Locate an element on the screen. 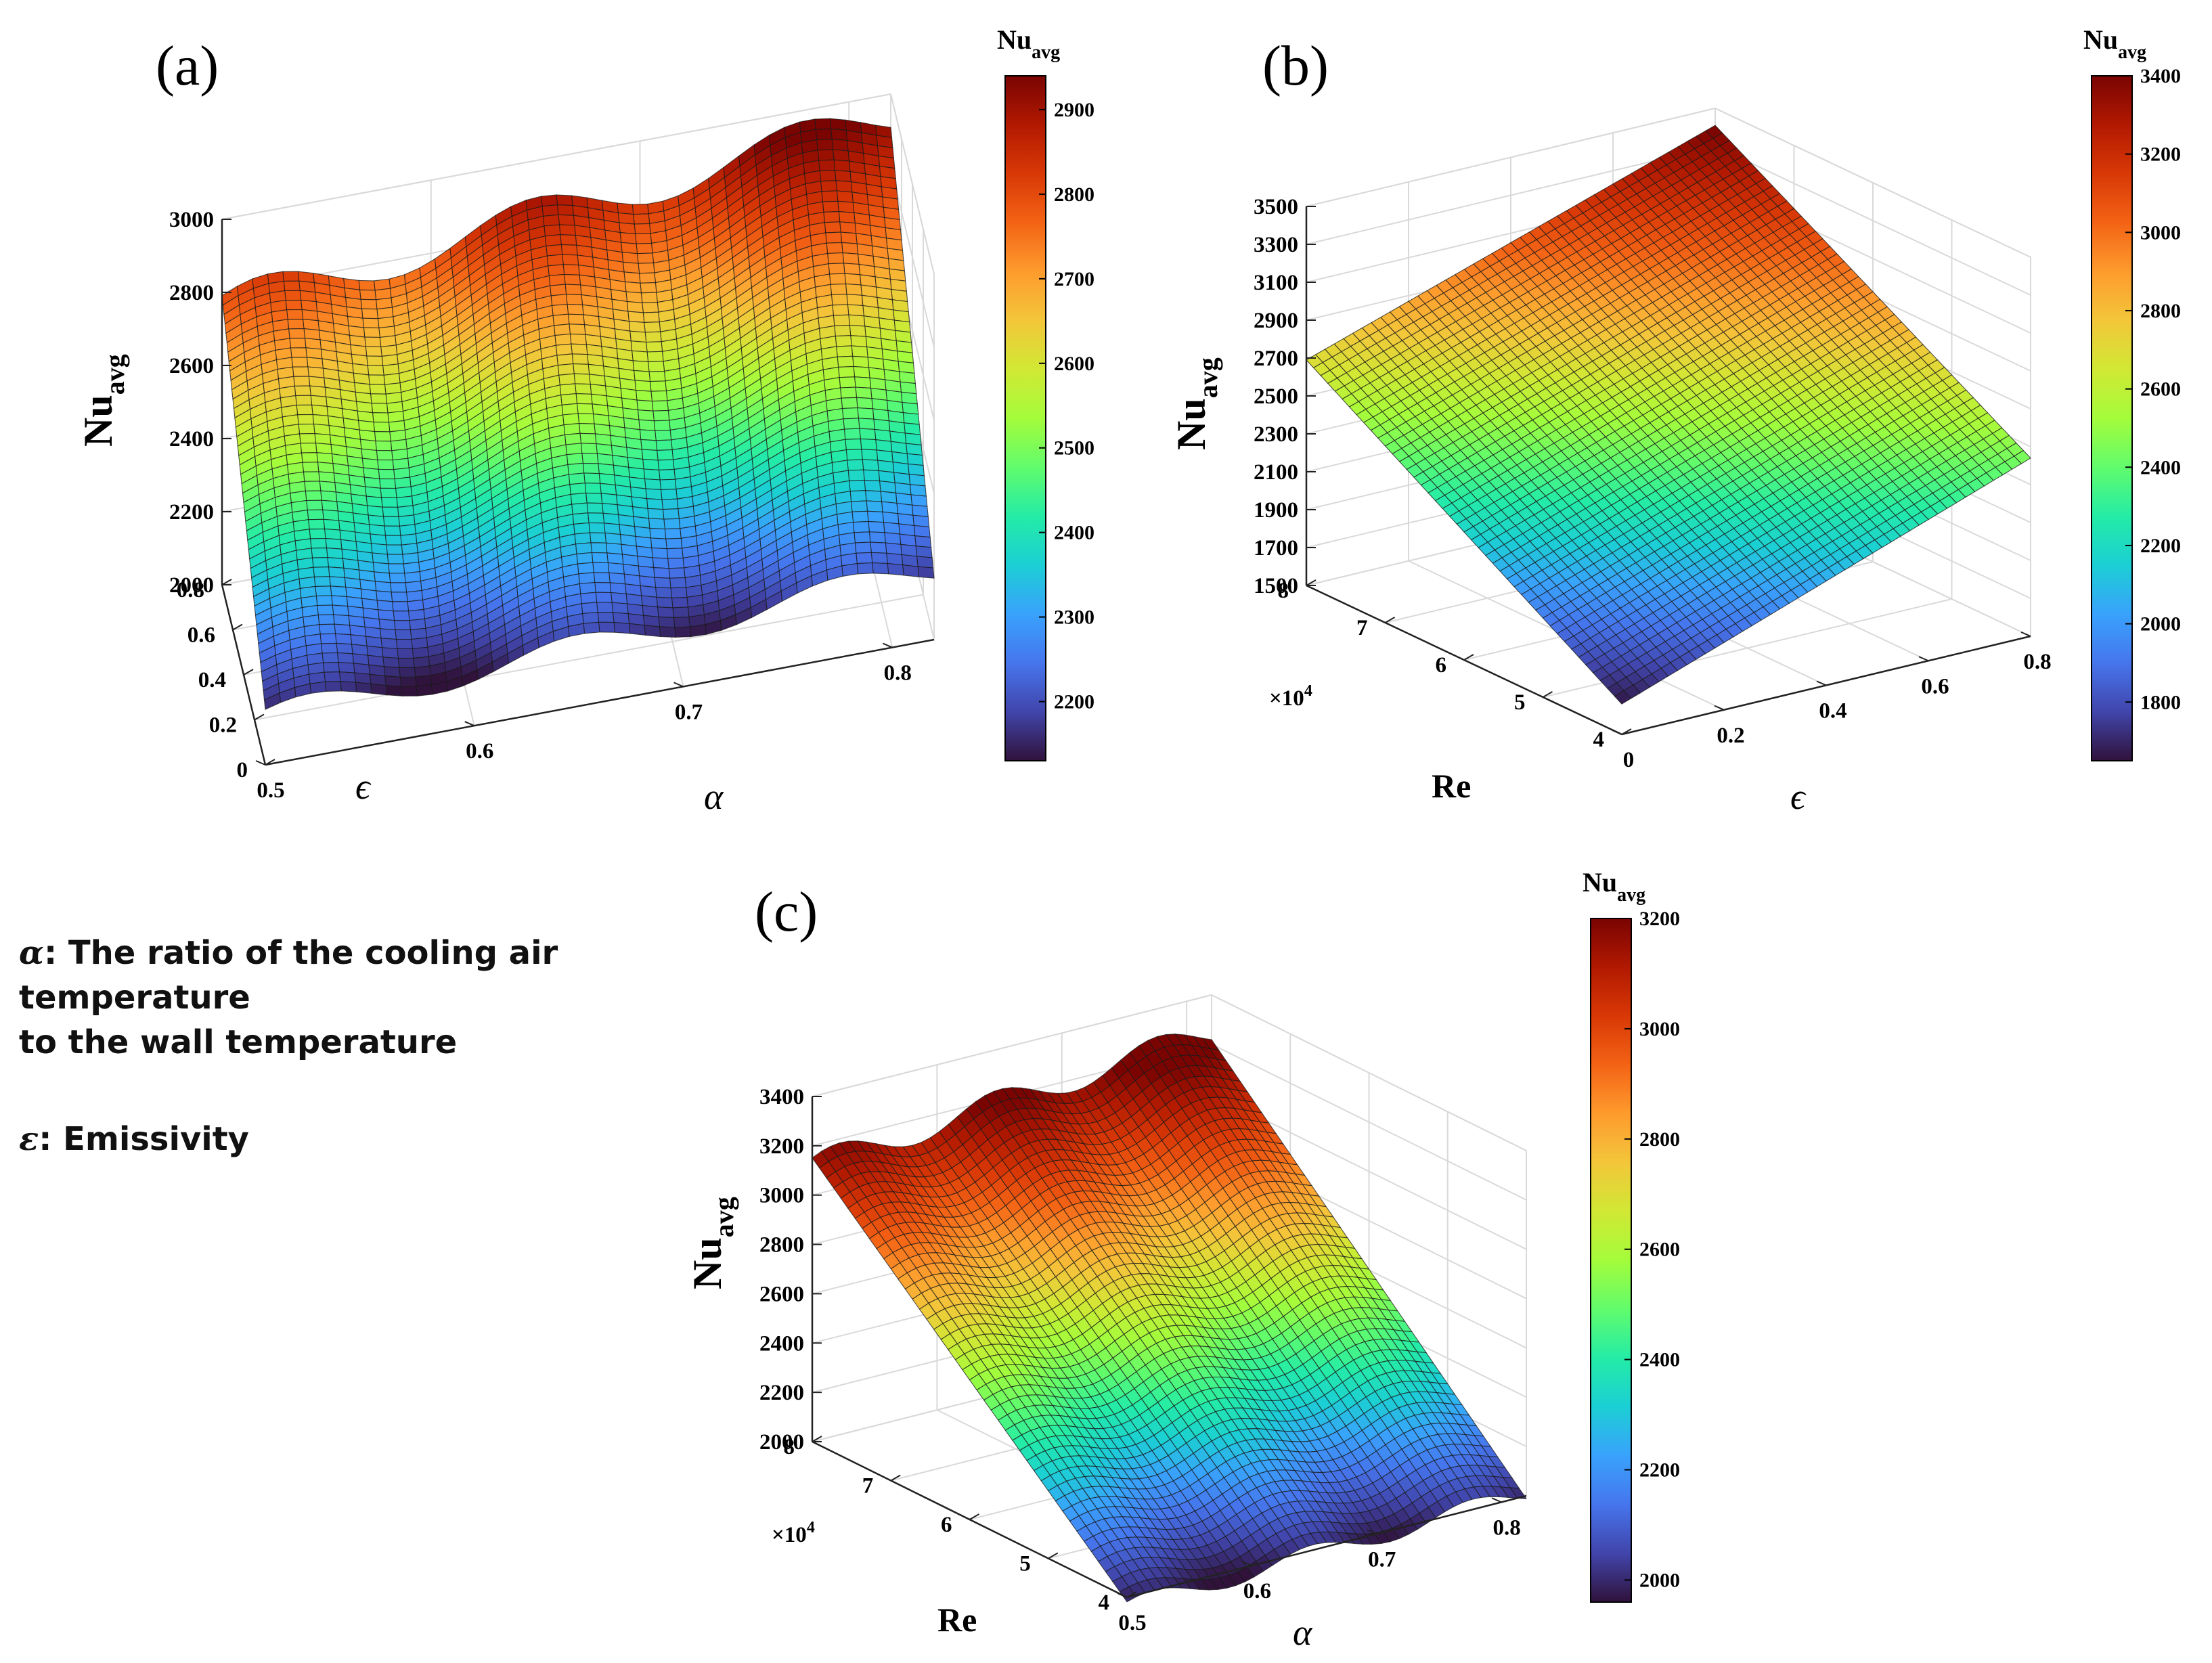 The image size is (2212, 1663). z-tick-label: 2900 is located at coordinates (1276, 321).